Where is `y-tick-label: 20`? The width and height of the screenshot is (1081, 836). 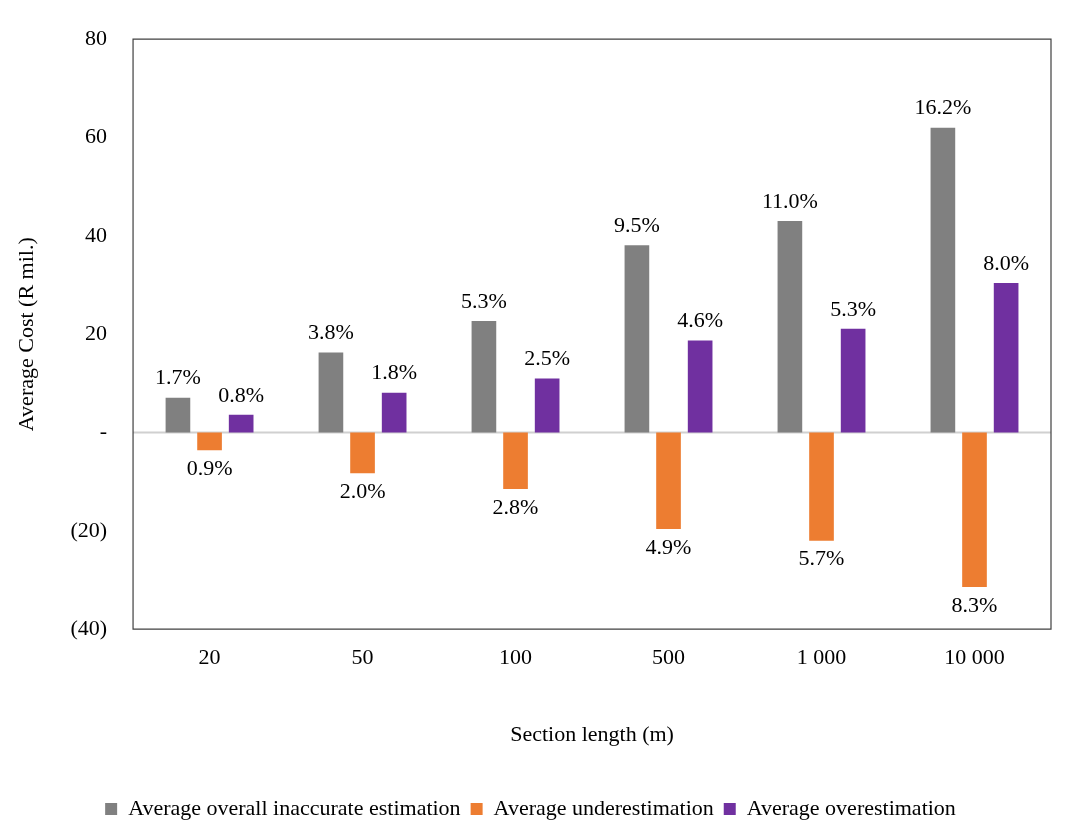 y-tick-label: 20 is located at coordinates (96, 332).